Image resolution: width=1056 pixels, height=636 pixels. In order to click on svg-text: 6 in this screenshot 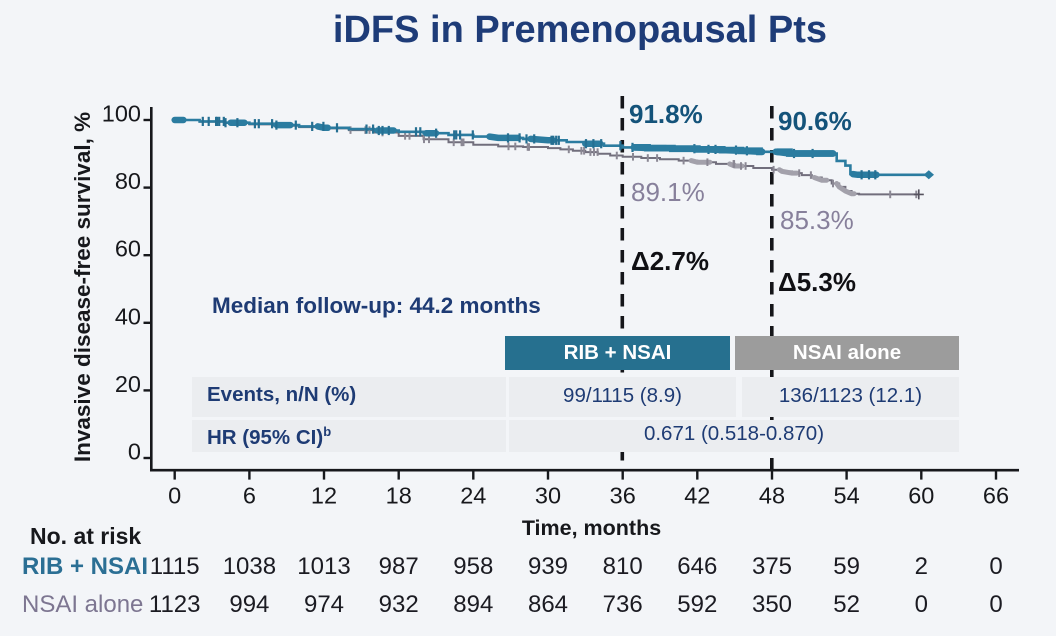, I will do `click(249, 496)`.